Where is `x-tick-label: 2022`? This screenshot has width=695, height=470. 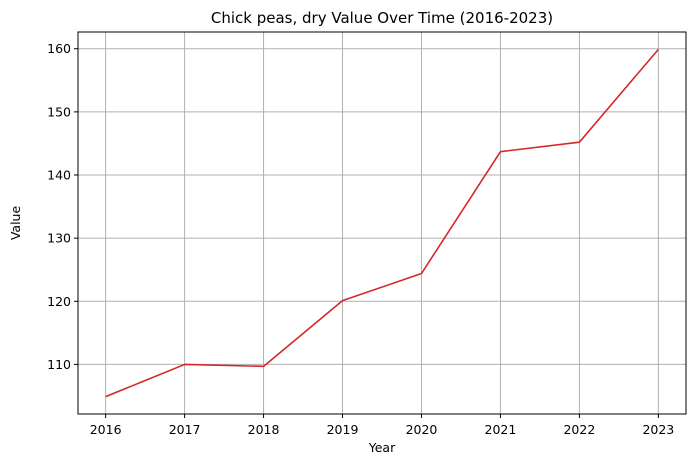 x-tick-label: 2022 is located at coordinates (579, 429).